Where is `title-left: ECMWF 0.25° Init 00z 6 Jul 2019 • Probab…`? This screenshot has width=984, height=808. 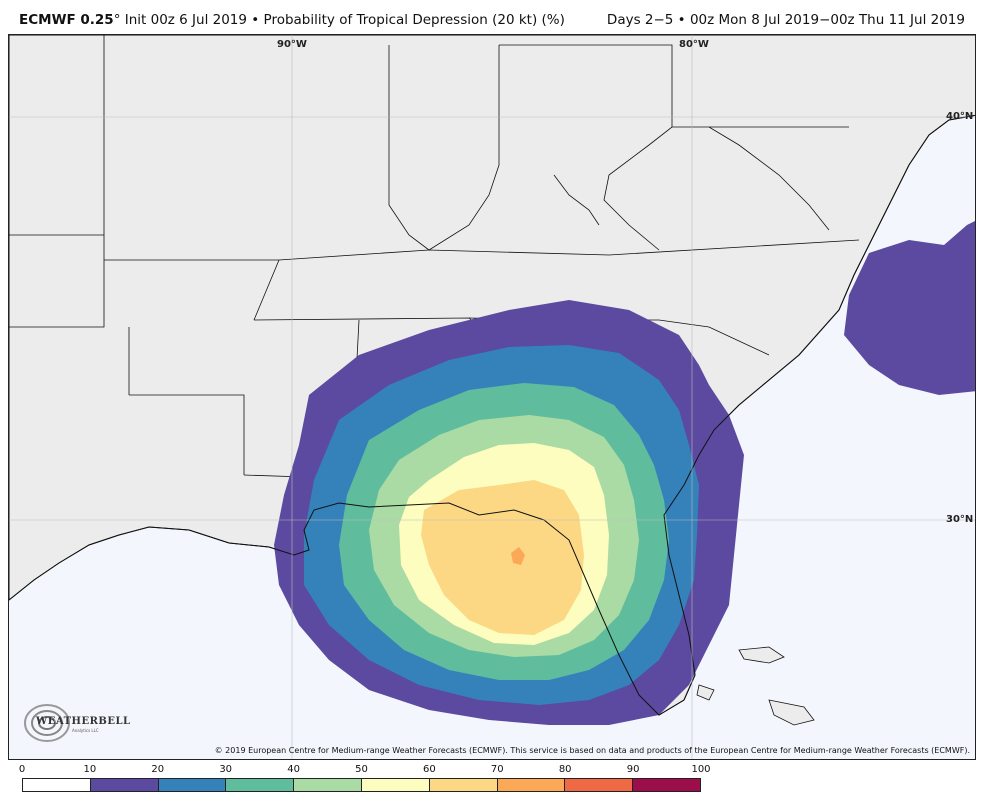 title-left: ECMWF 0.25° Init 00z 6 Jul 2019 • Probab… is located at coordinates (292, 20).